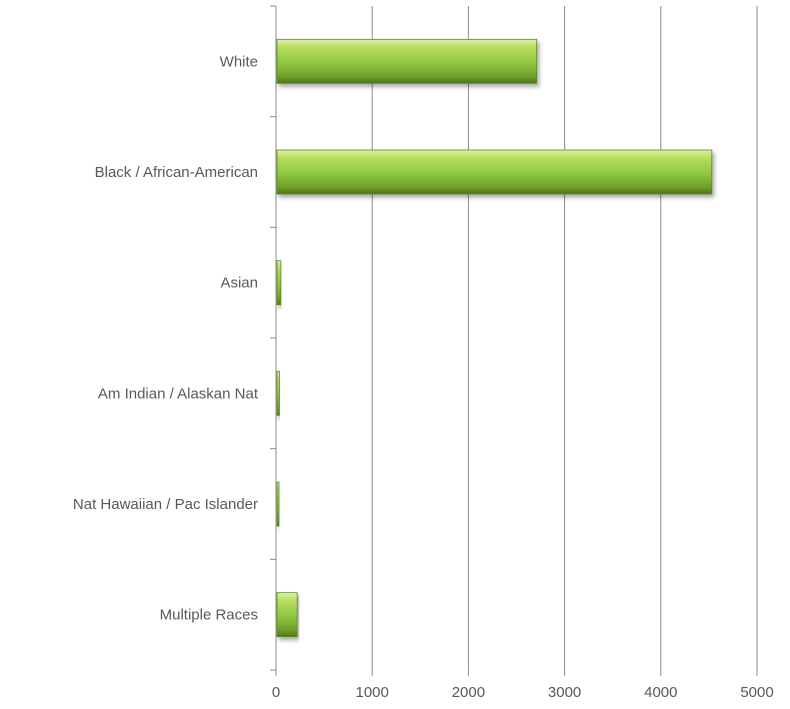 This screenshot has width=790, height=709. What do you see at coordinates (239, 283) in the screenshot?
I see `category-label: Asian` at bounding box center [239, 283].